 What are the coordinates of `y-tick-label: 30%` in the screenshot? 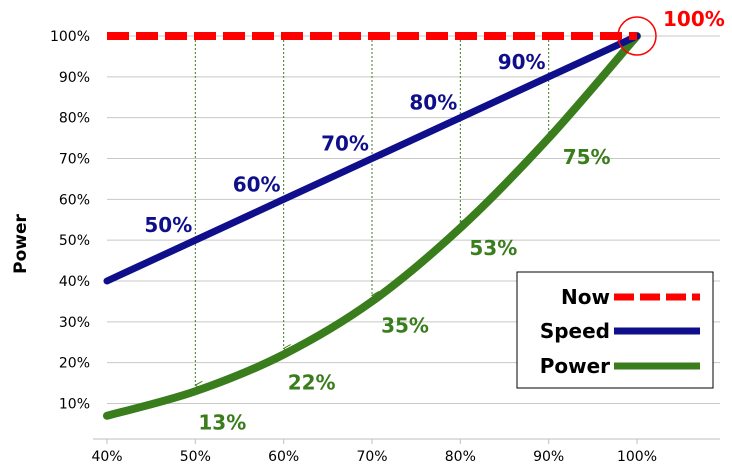 It's located at (74, 323).